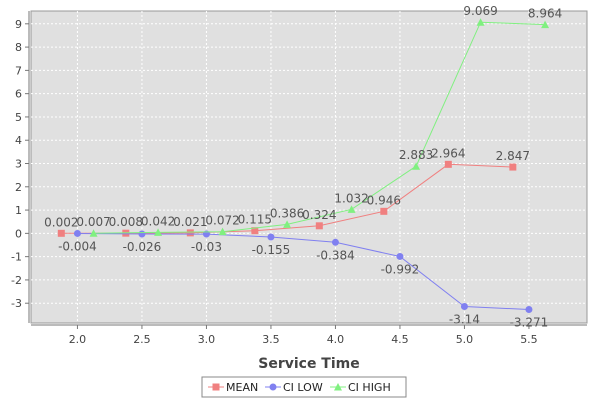  I want to click on legend-item-ci-high: CI HIGH, so click(360, 387).